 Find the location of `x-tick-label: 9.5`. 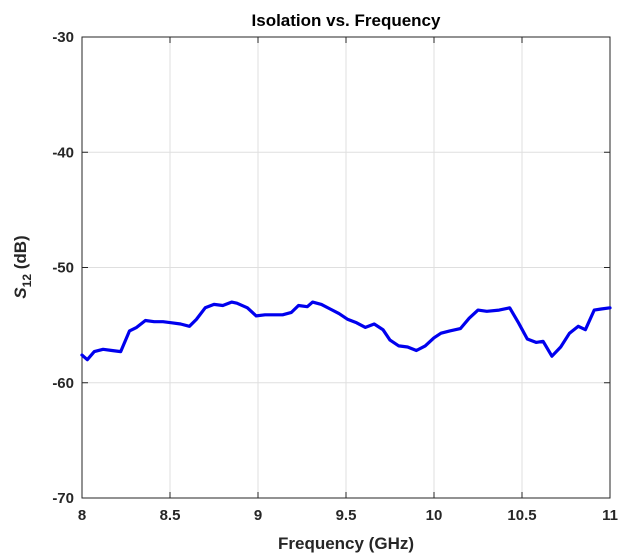

x-tick-label: 9.5 is located at coordinates (346, 515).